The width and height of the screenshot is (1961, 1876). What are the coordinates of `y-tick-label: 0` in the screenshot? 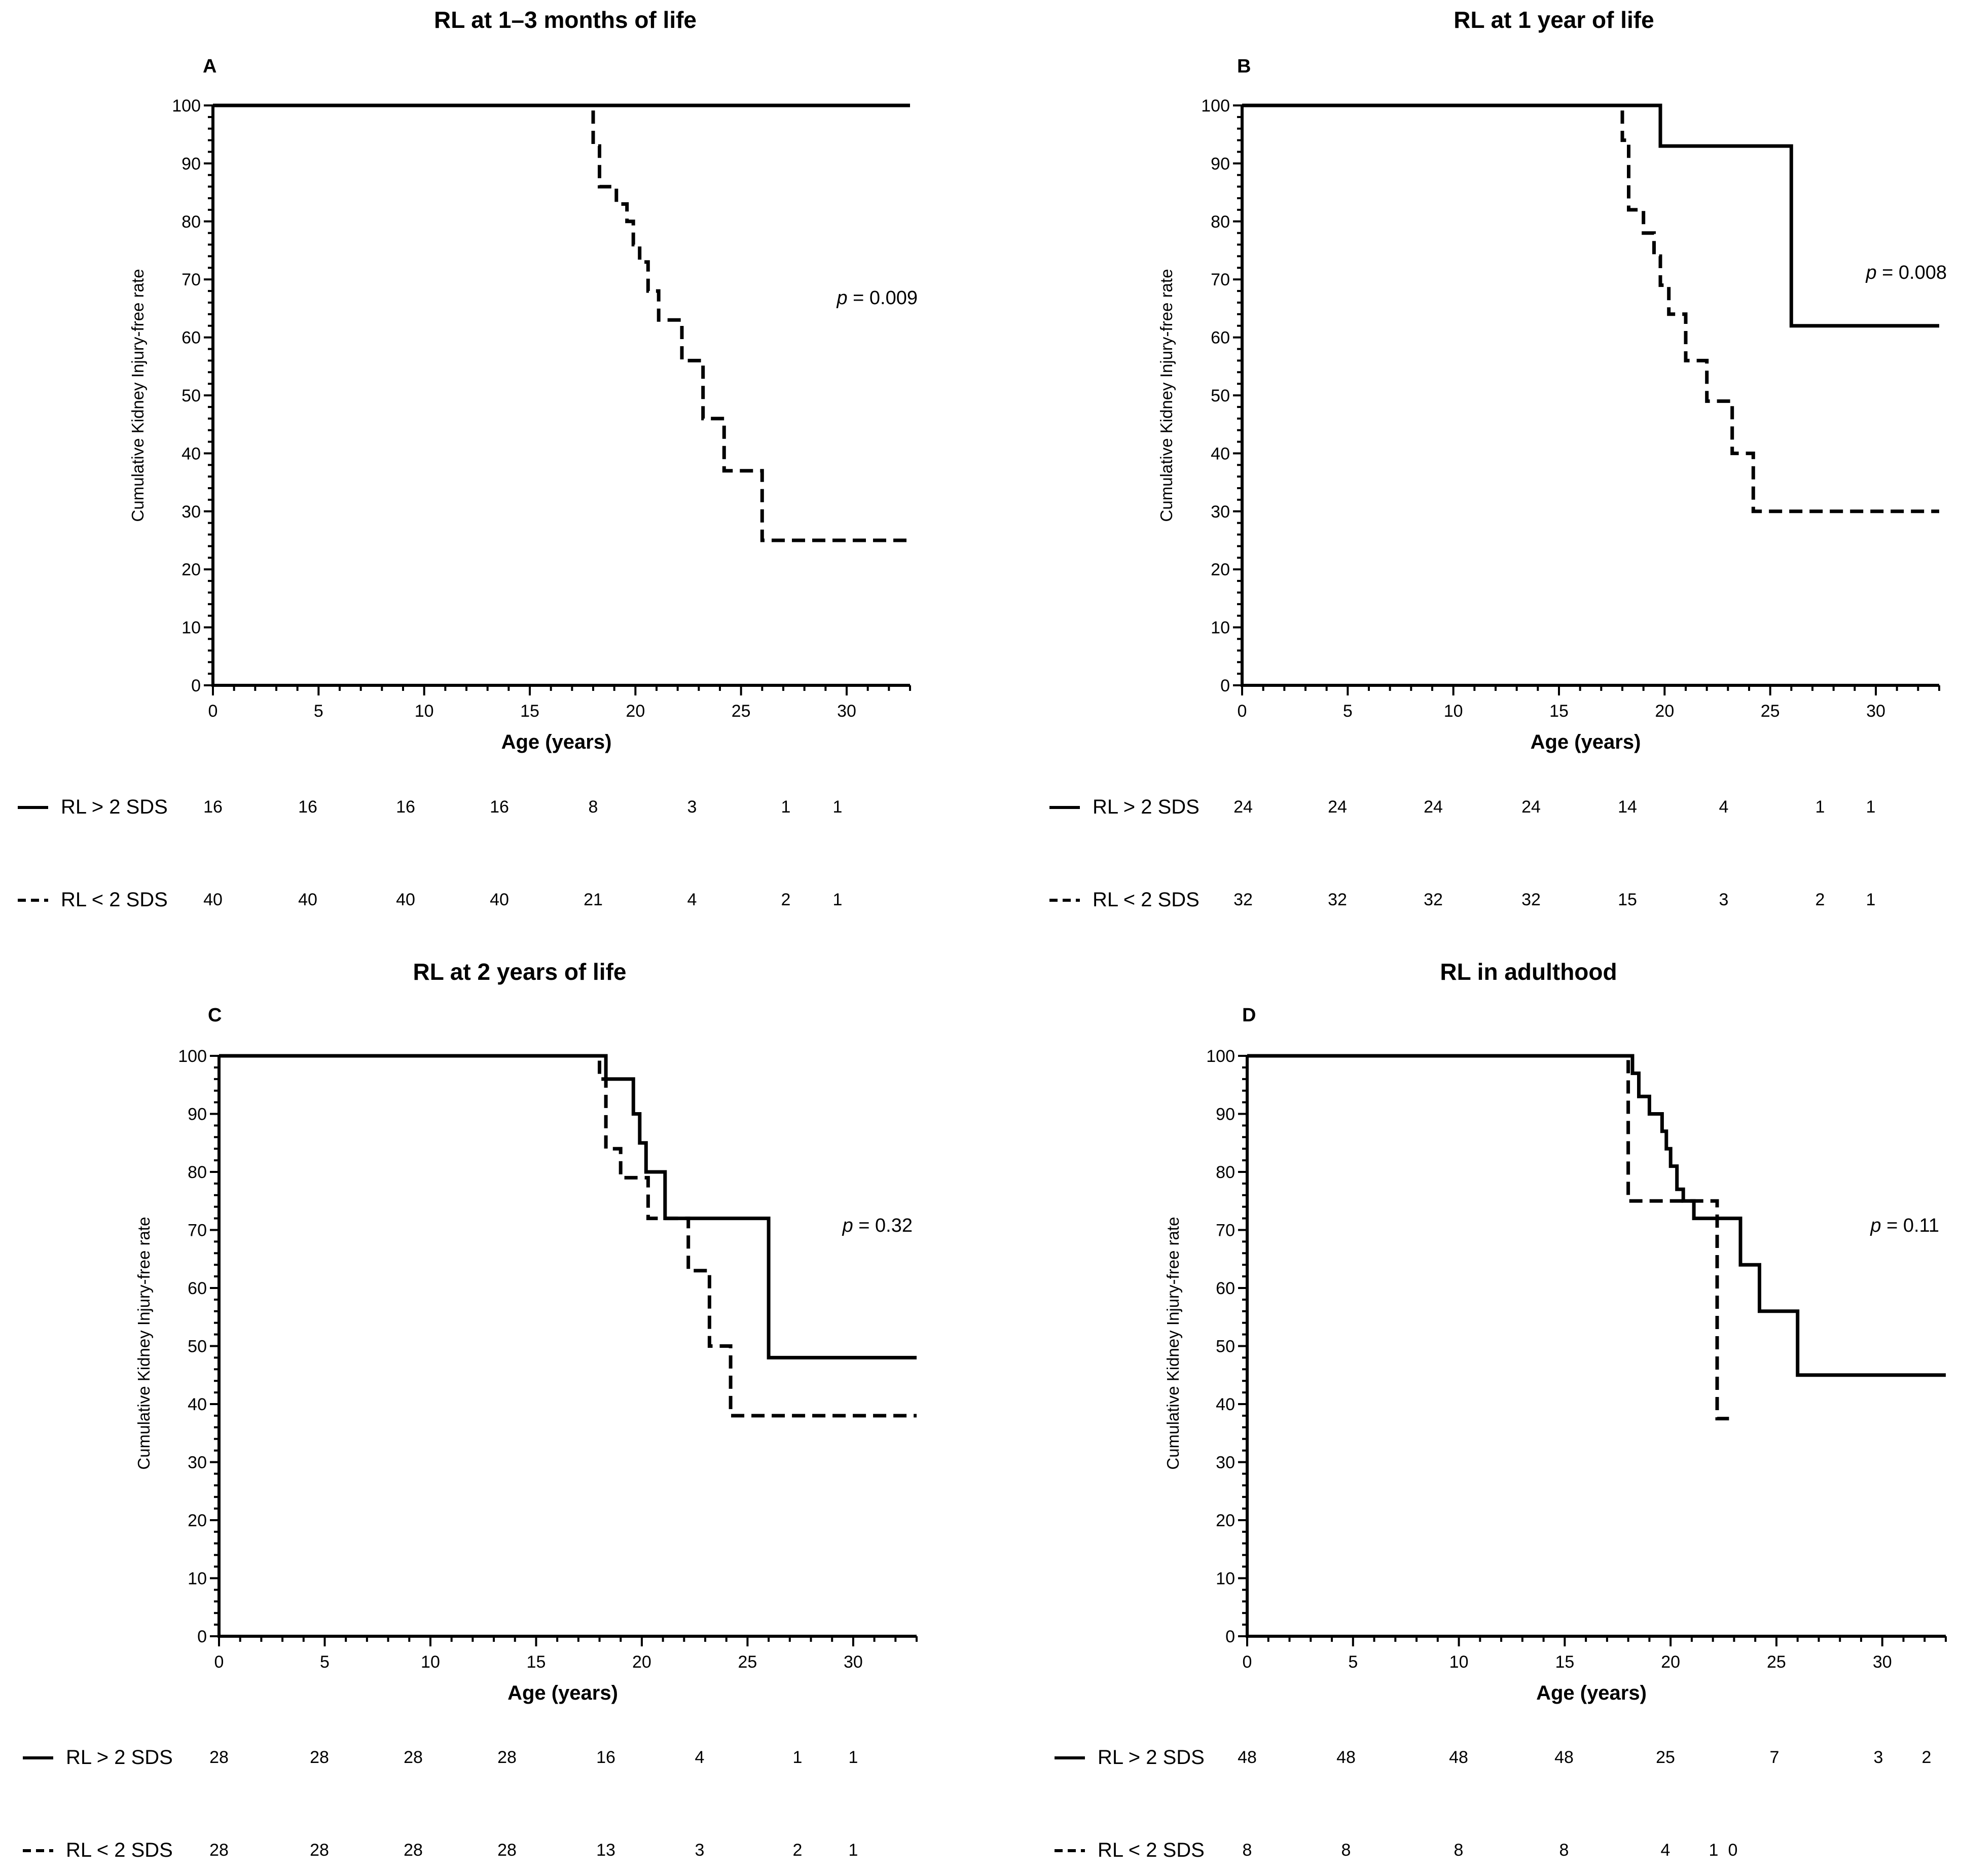 It's located at (196, 685).